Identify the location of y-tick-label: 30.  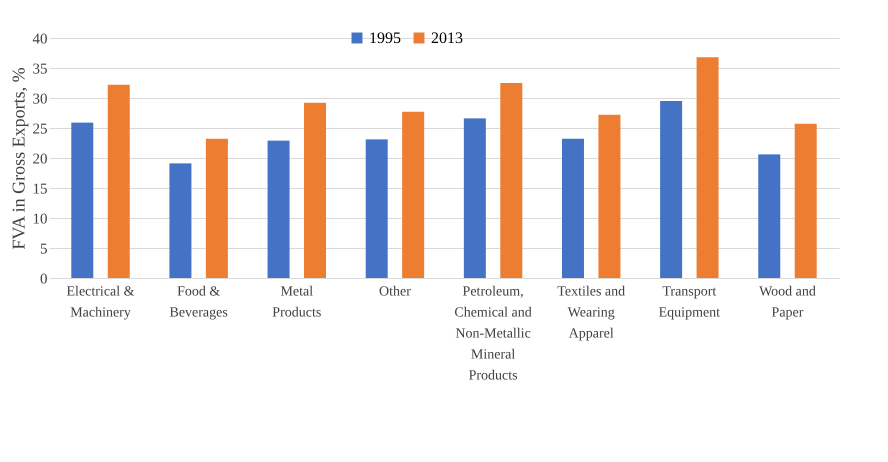
(40, 100).